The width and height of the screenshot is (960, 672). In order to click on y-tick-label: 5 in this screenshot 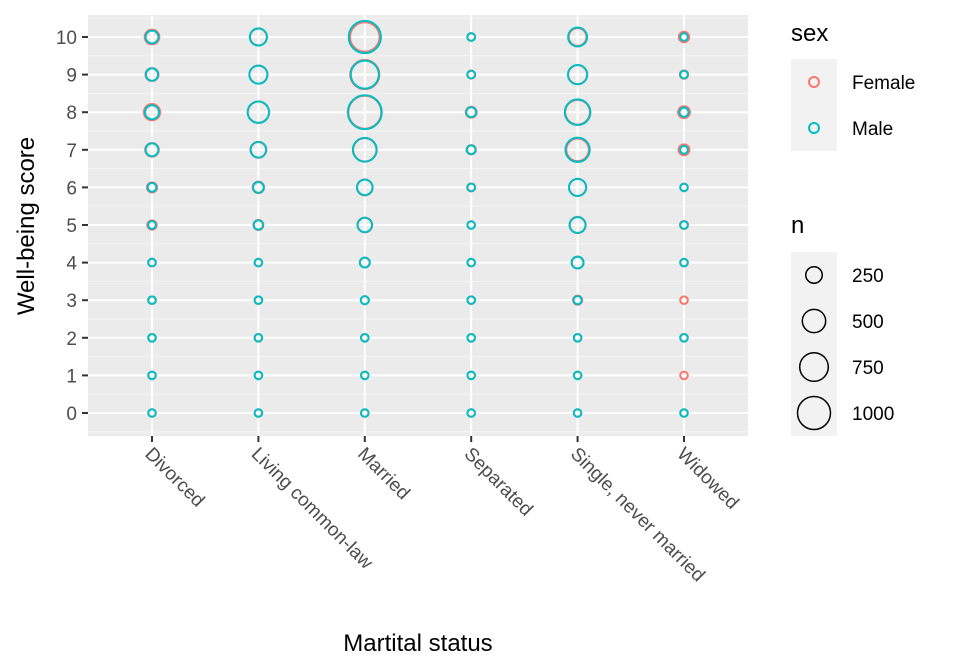, I will do `click(71, 226)`.